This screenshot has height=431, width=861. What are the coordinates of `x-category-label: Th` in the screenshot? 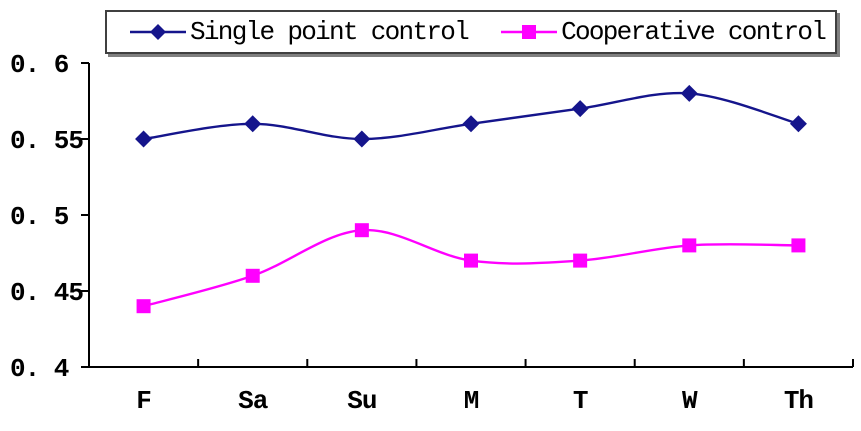 It's located at (799, 401).